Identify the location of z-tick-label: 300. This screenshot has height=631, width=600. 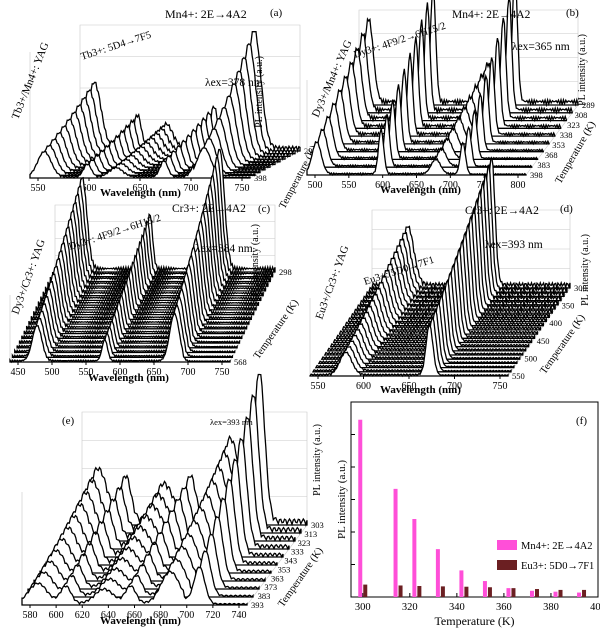
(580, 288).